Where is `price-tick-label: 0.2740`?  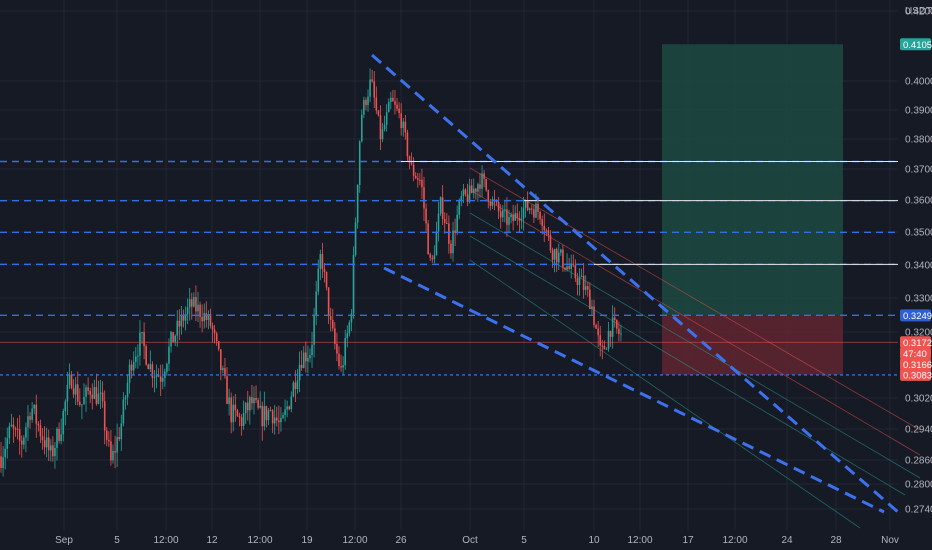
price-tick-label: 0.2740 is located at coordinates (918, 510).